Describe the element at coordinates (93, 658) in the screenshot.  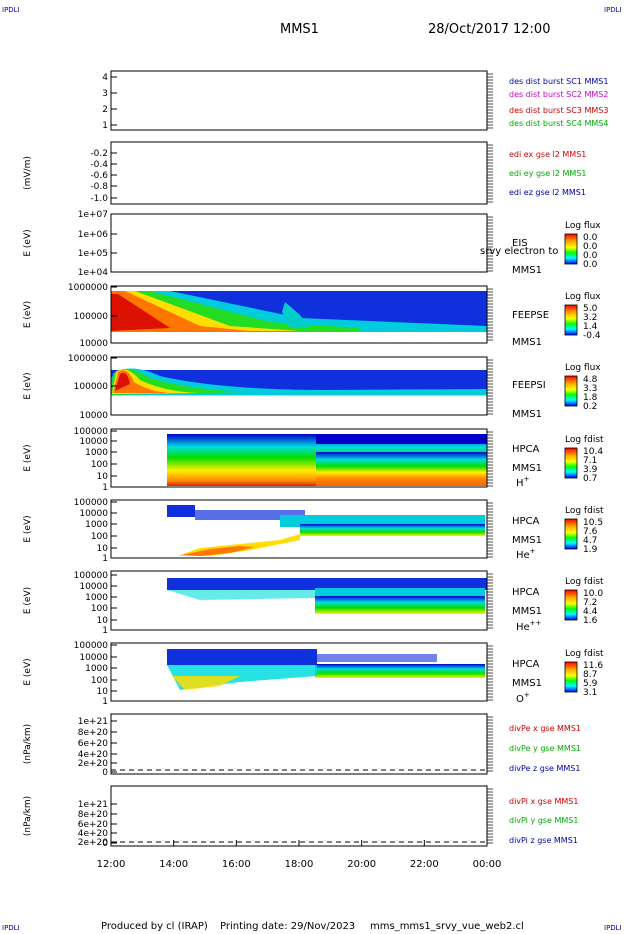
I see `hpca-o-ytick-label: 10000` at that location.